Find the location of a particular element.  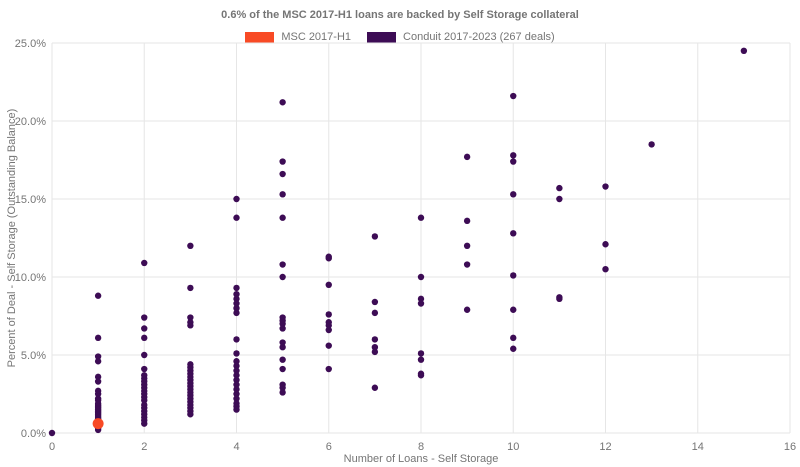

y-tick-label: 20.0% is located at coordinates (30, 122).